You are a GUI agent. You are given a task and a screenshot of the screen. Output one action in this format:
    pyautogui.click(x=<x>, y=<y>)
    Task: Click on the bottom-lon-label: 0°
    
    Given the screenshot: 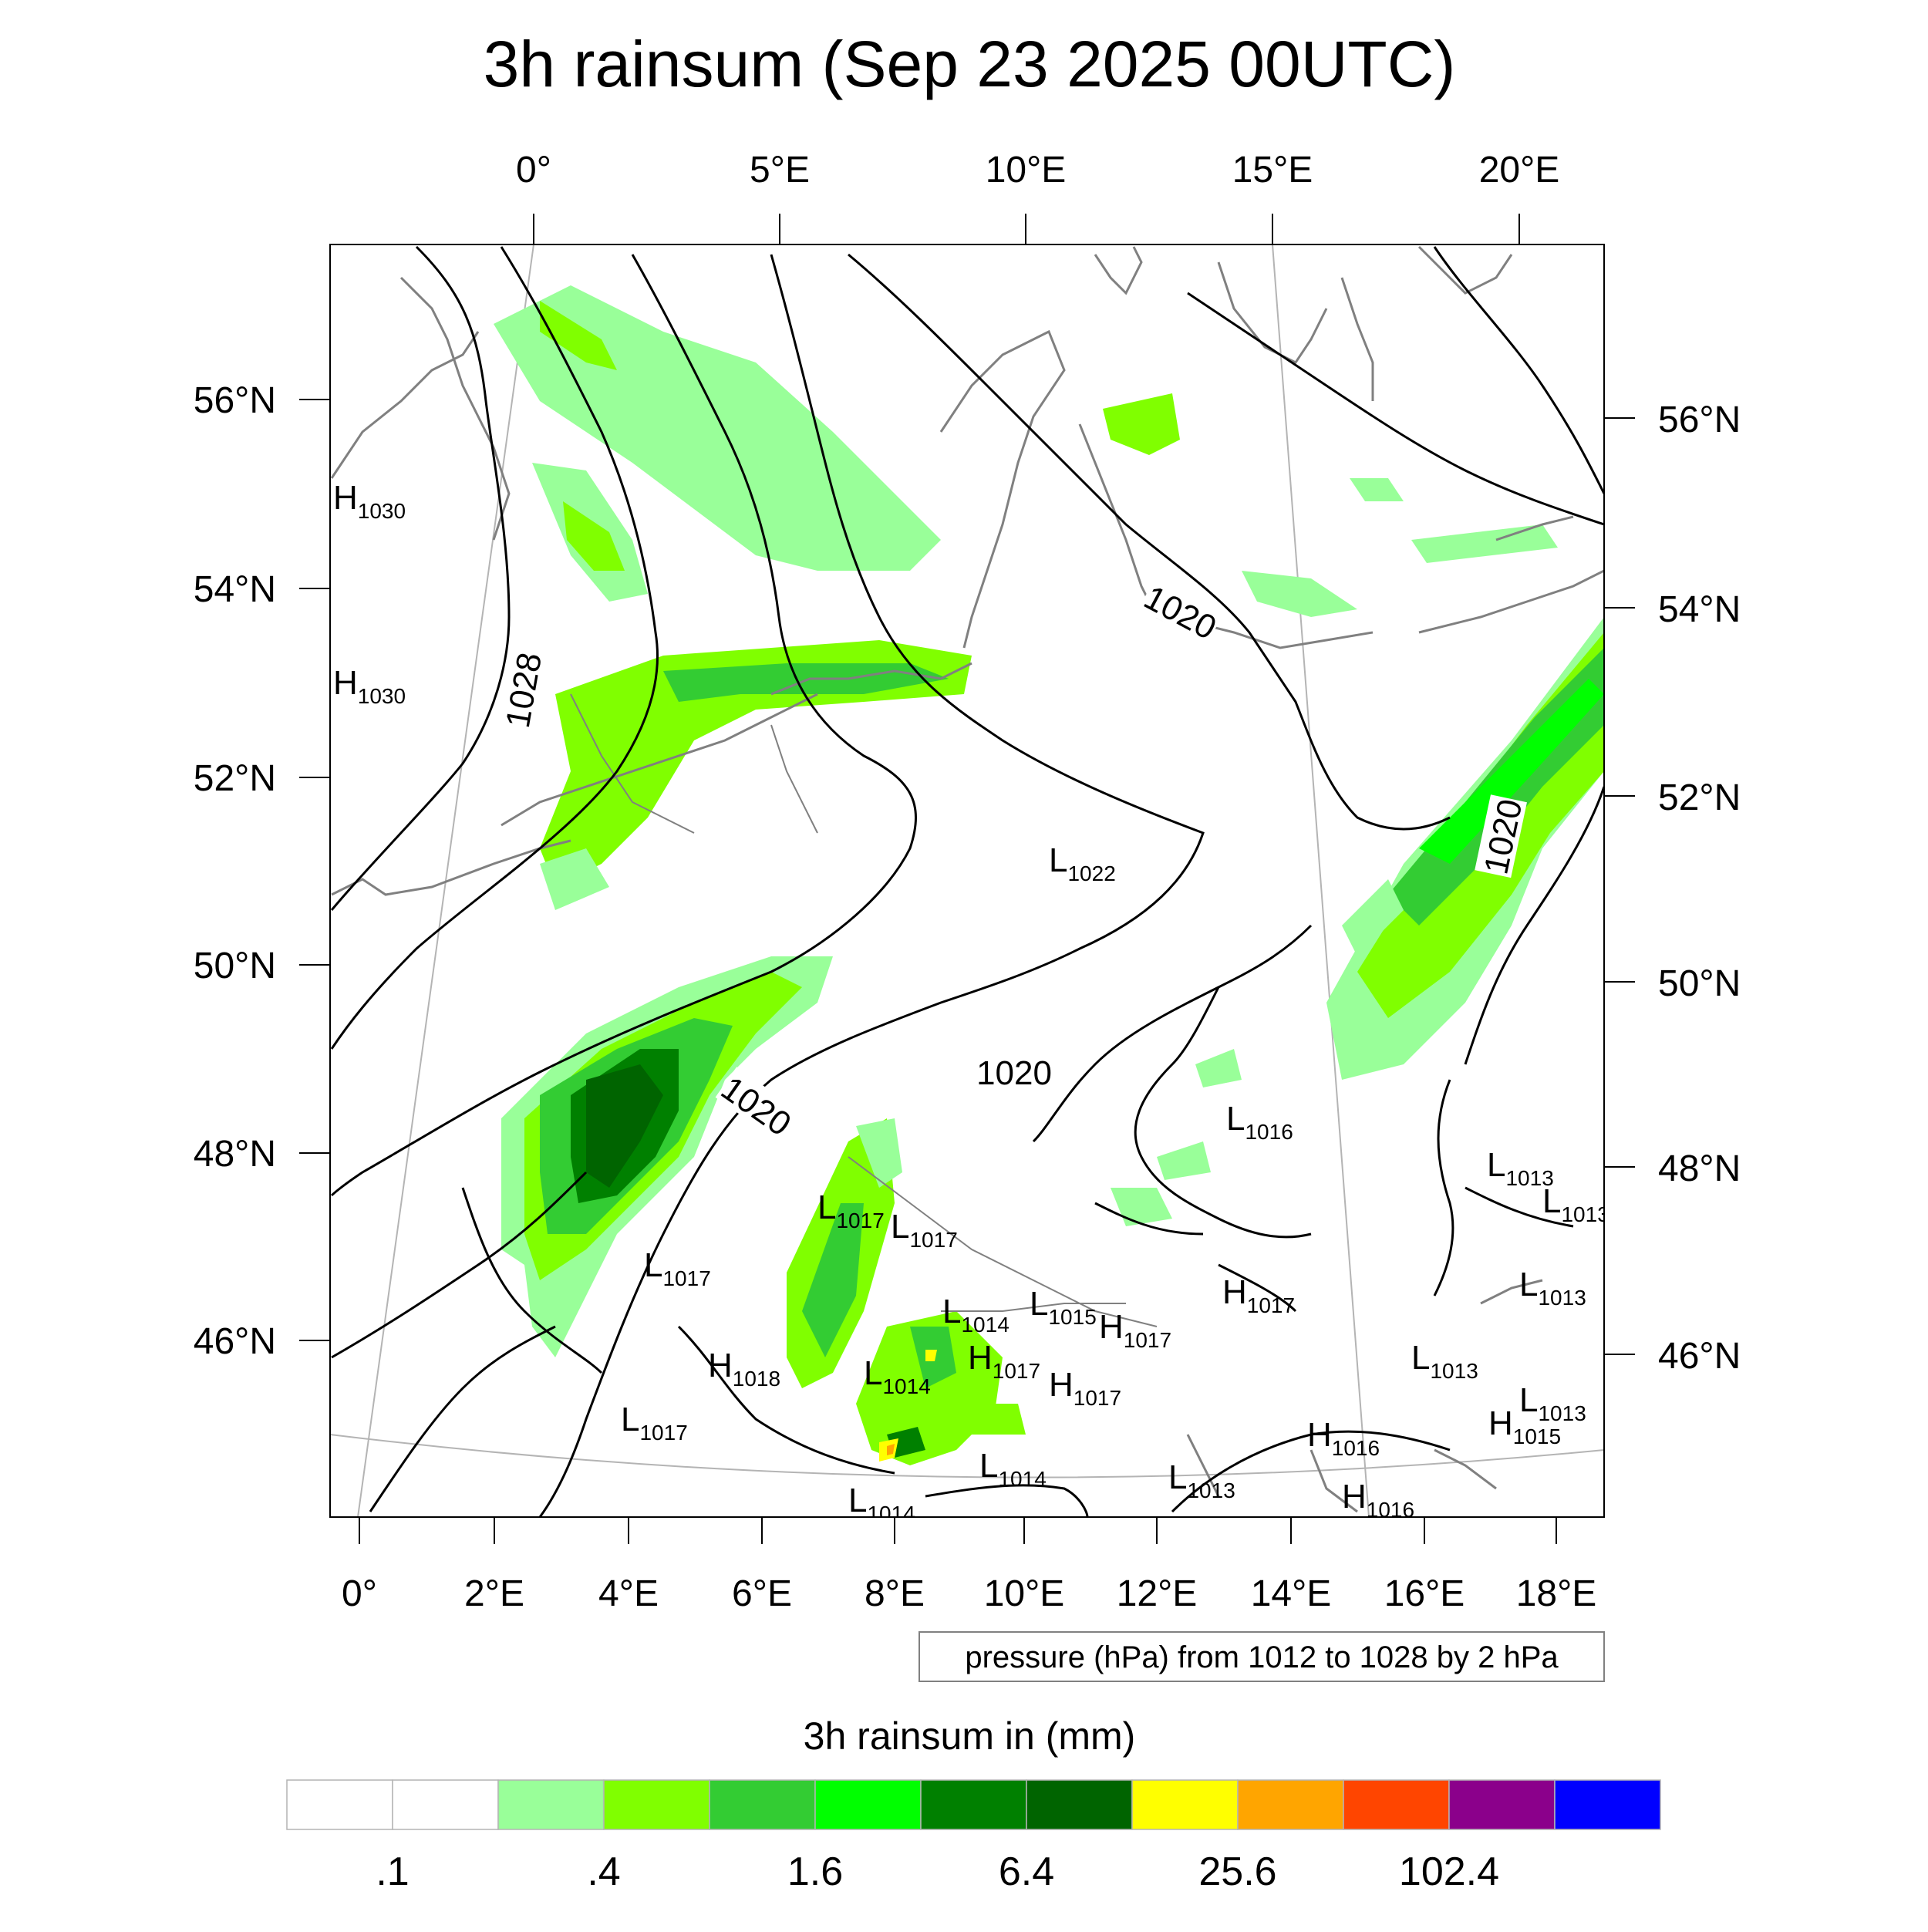 What is the action you would take?
    pyautogui.click(x=359, y=1593)
    